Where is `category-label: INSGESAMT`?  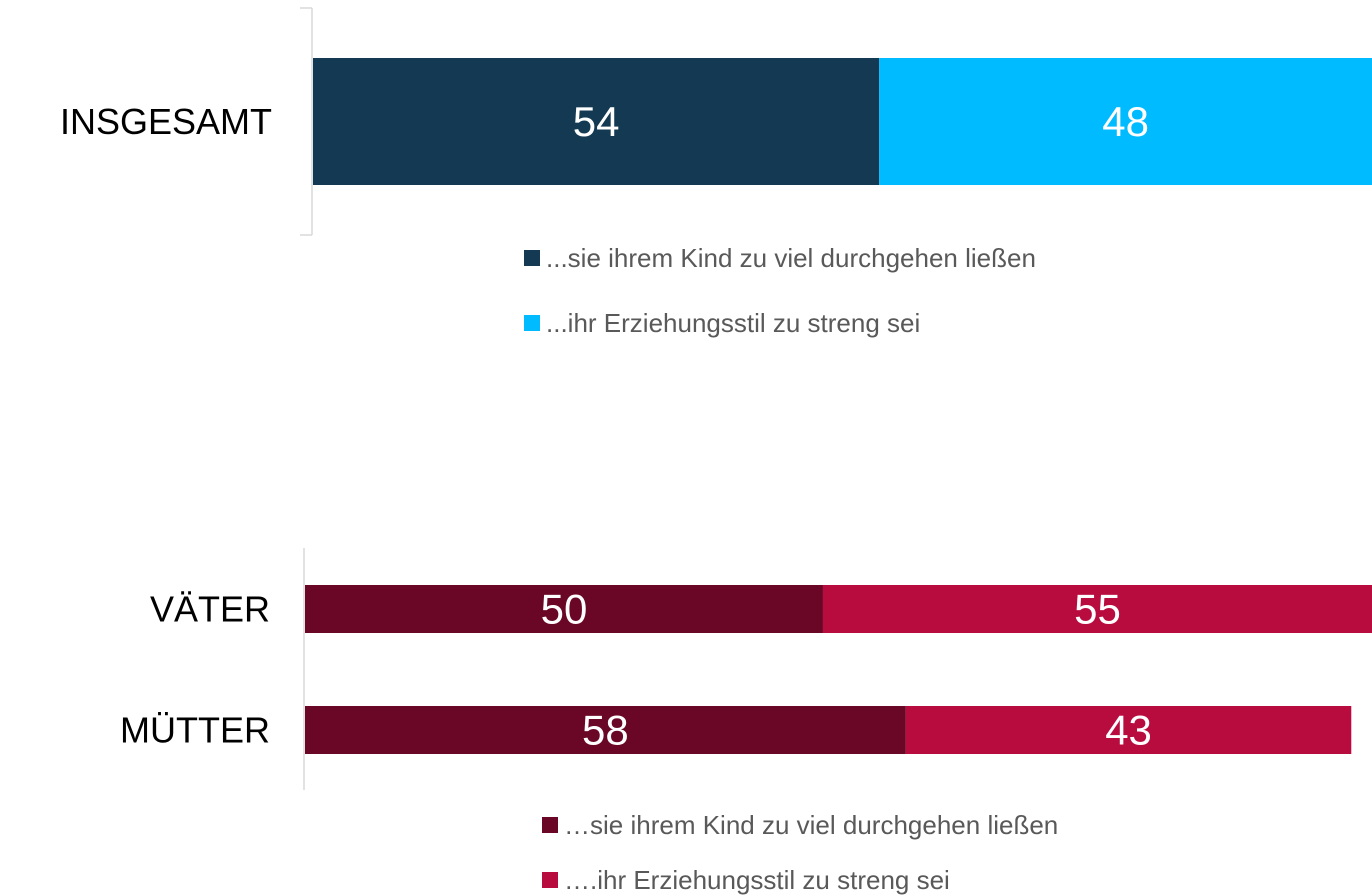 category-label: INSGESAMT is located at coordinates (166, 121).